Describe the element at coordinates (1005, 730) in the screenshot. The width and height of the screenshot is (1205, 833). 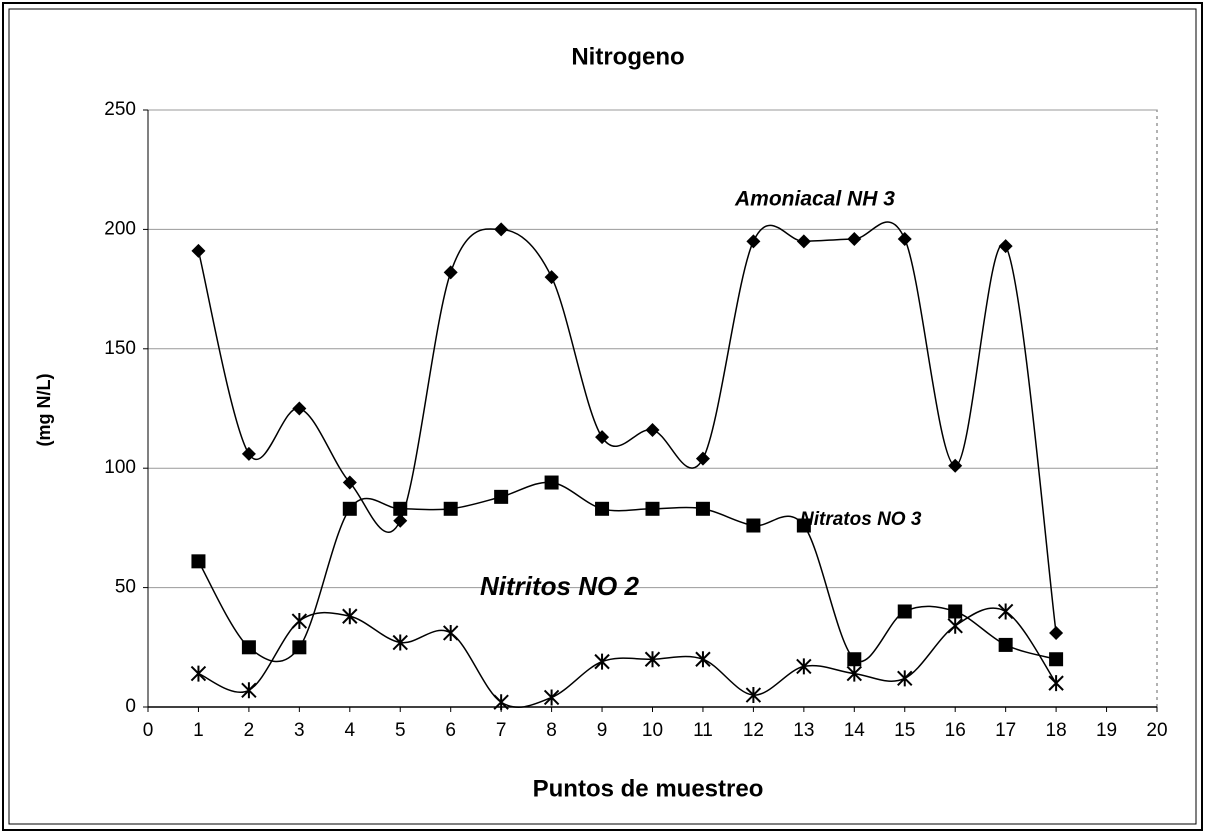
I see `x-tick-label: 17` at that location.